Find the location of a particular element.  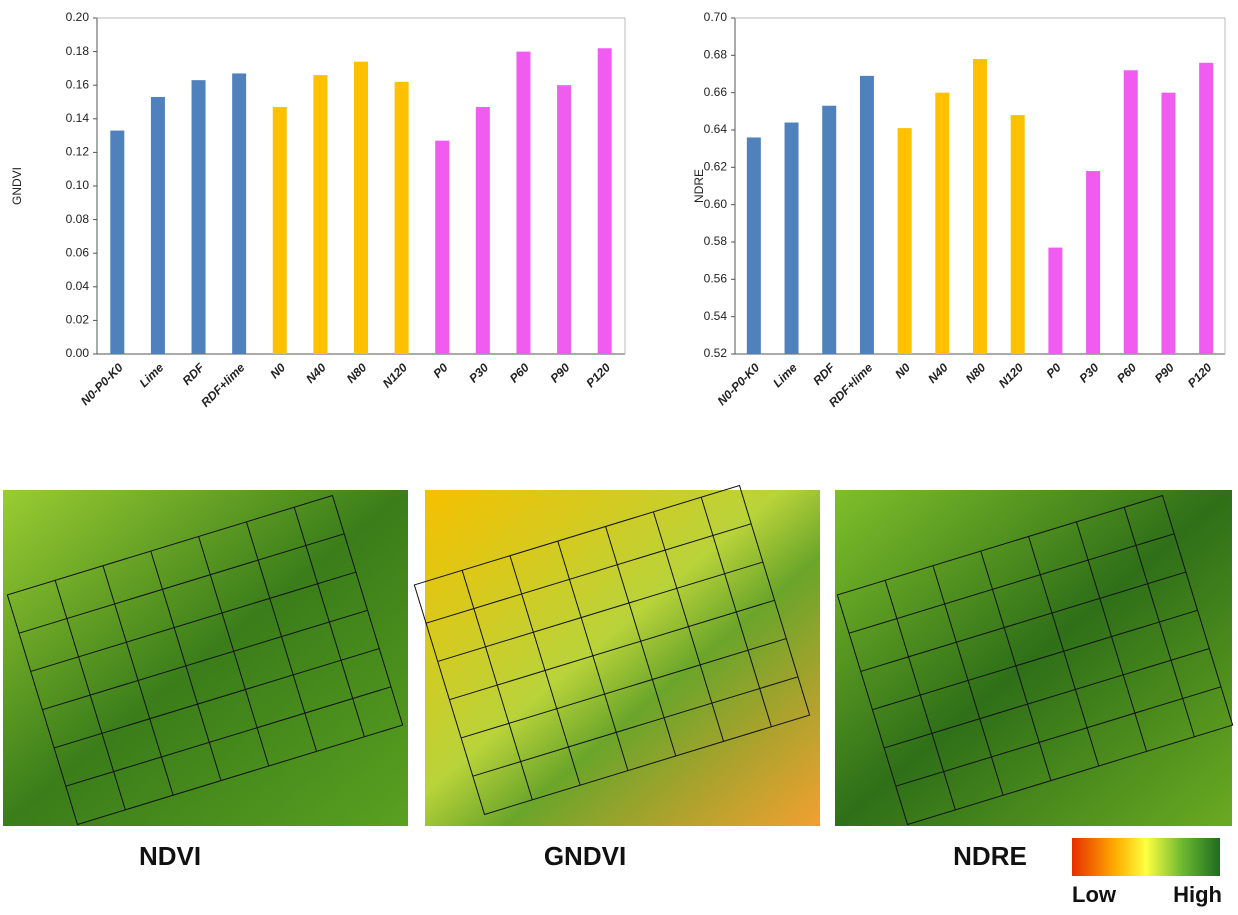

y-tick-label: 0.56 is located at coordinates (716, 279).